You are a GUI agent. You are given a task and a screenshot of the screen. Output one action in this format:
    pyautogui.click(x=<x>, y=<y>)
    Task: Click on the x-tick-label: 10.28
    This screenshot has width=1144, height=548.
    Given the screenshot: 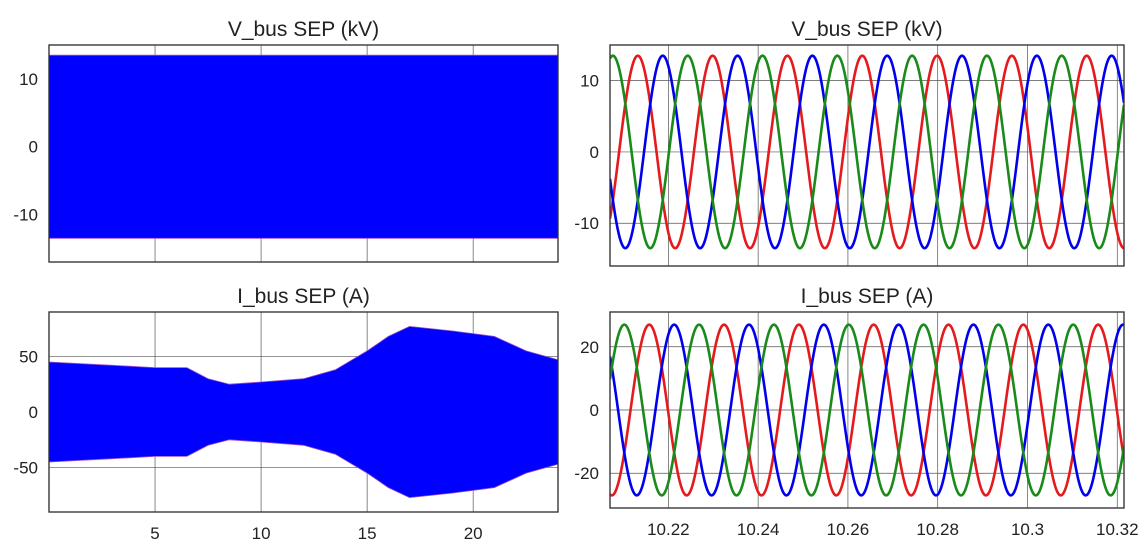 What is the action you would take?
    pyautogui.click(x=937, y=529)
    